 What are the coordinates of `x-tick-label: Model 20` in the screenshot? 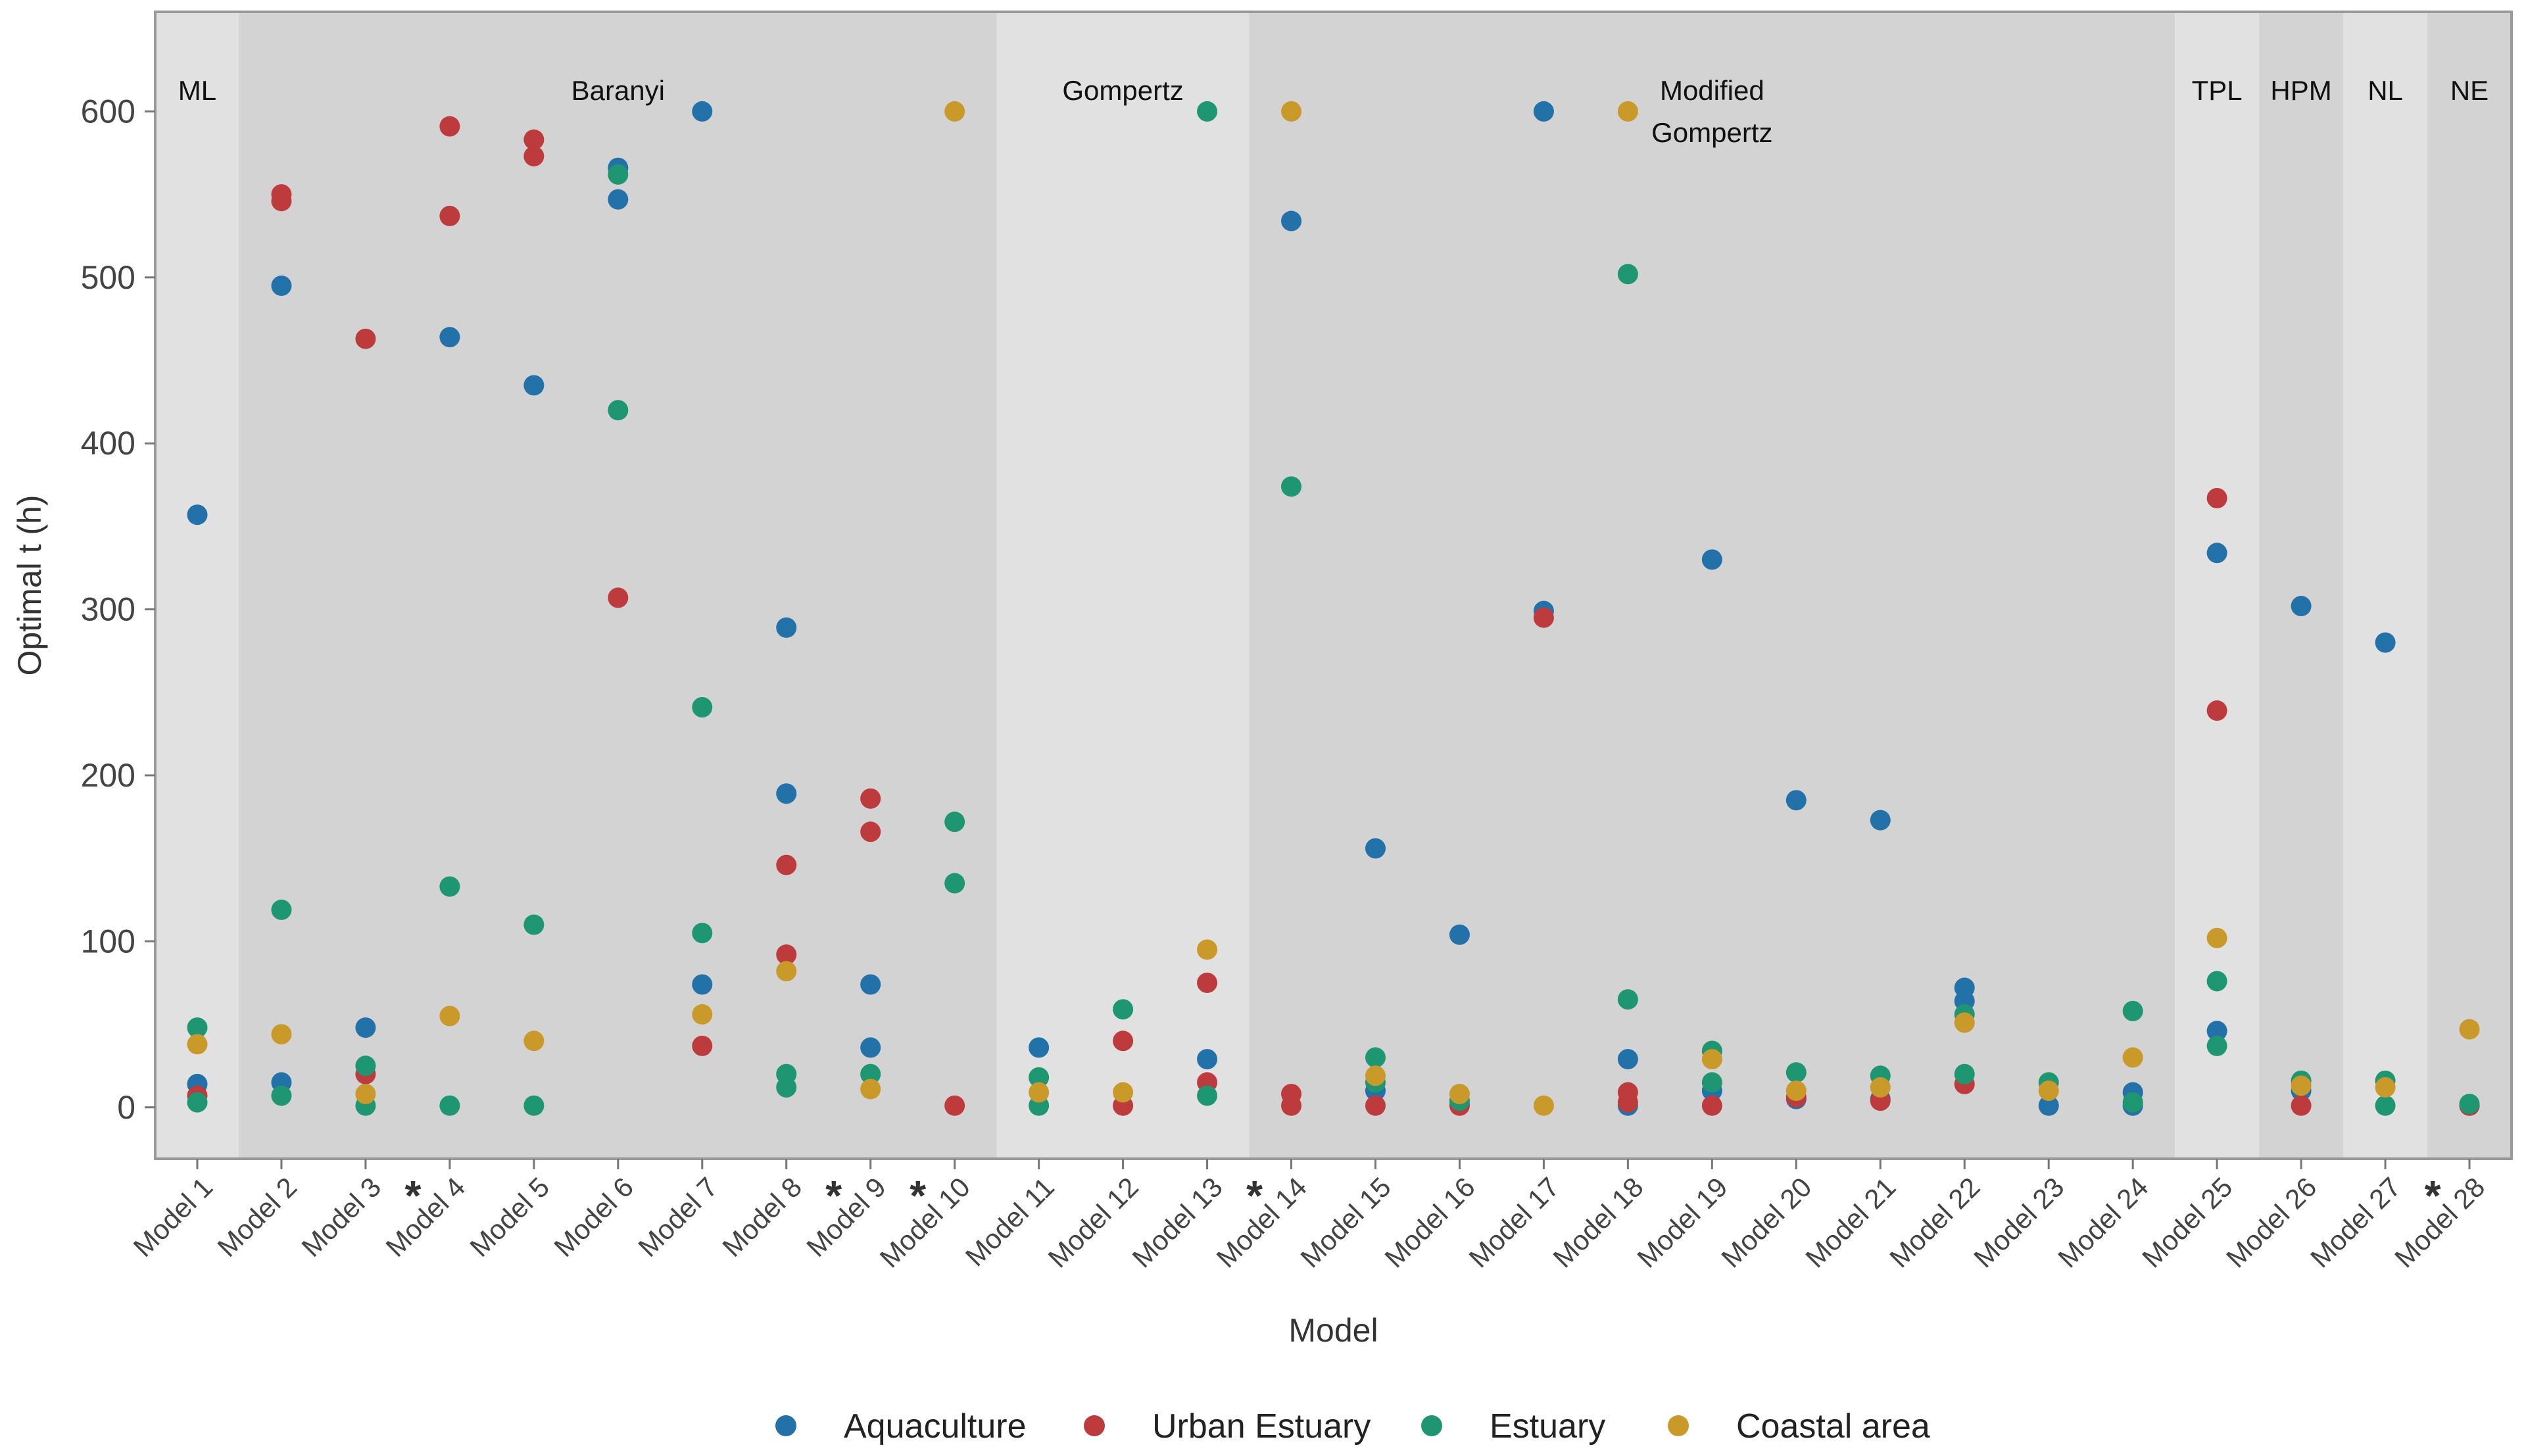 It's located at (1766, 1222).